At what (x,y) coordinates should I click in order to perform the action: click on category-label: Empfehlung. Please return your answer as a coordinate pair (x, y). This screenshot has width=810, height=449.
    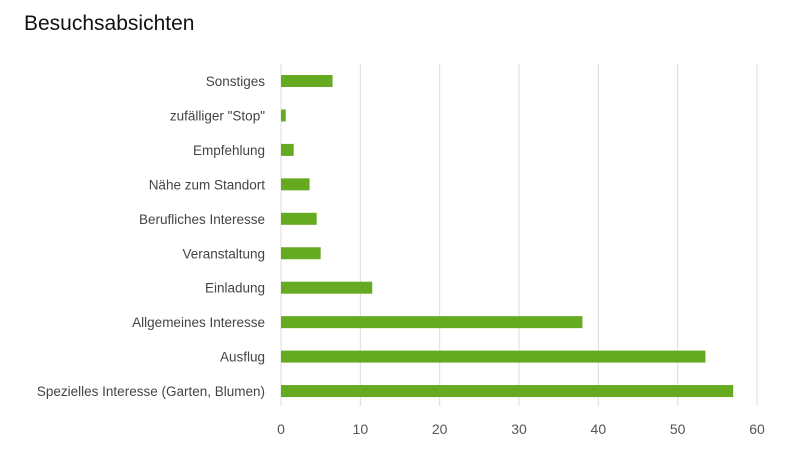
    Looking at the image, I should click on (229, 150).